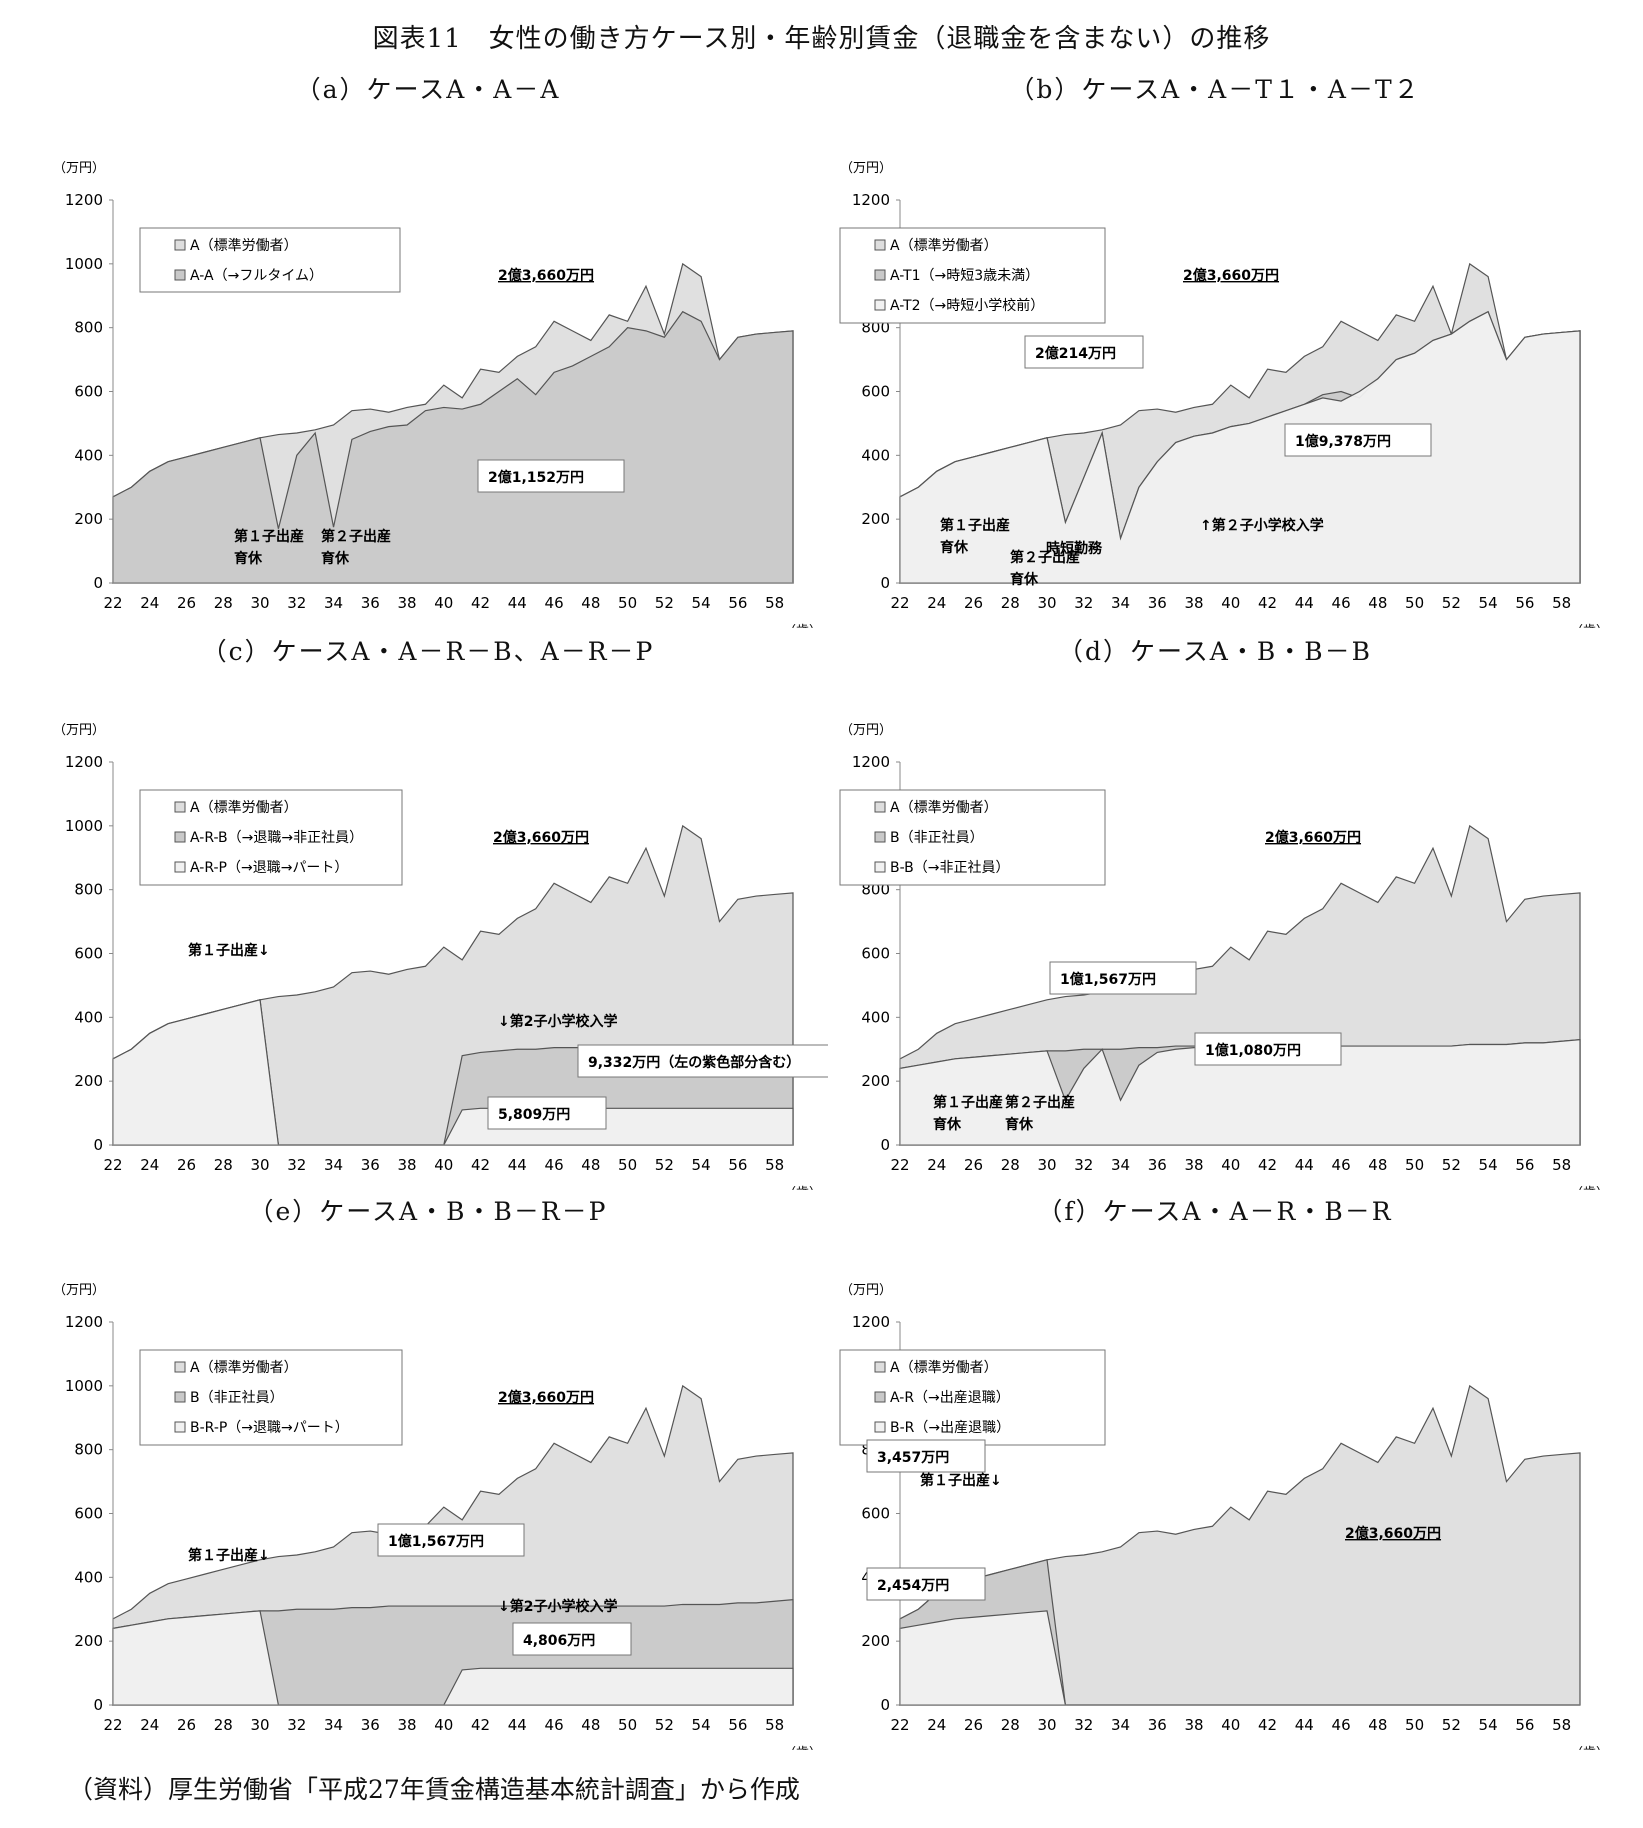 This screenshot has width=1643, height=1828. I want to click on chart-title-d: （d）ケースA・B・B－B, so click(1215, 651).